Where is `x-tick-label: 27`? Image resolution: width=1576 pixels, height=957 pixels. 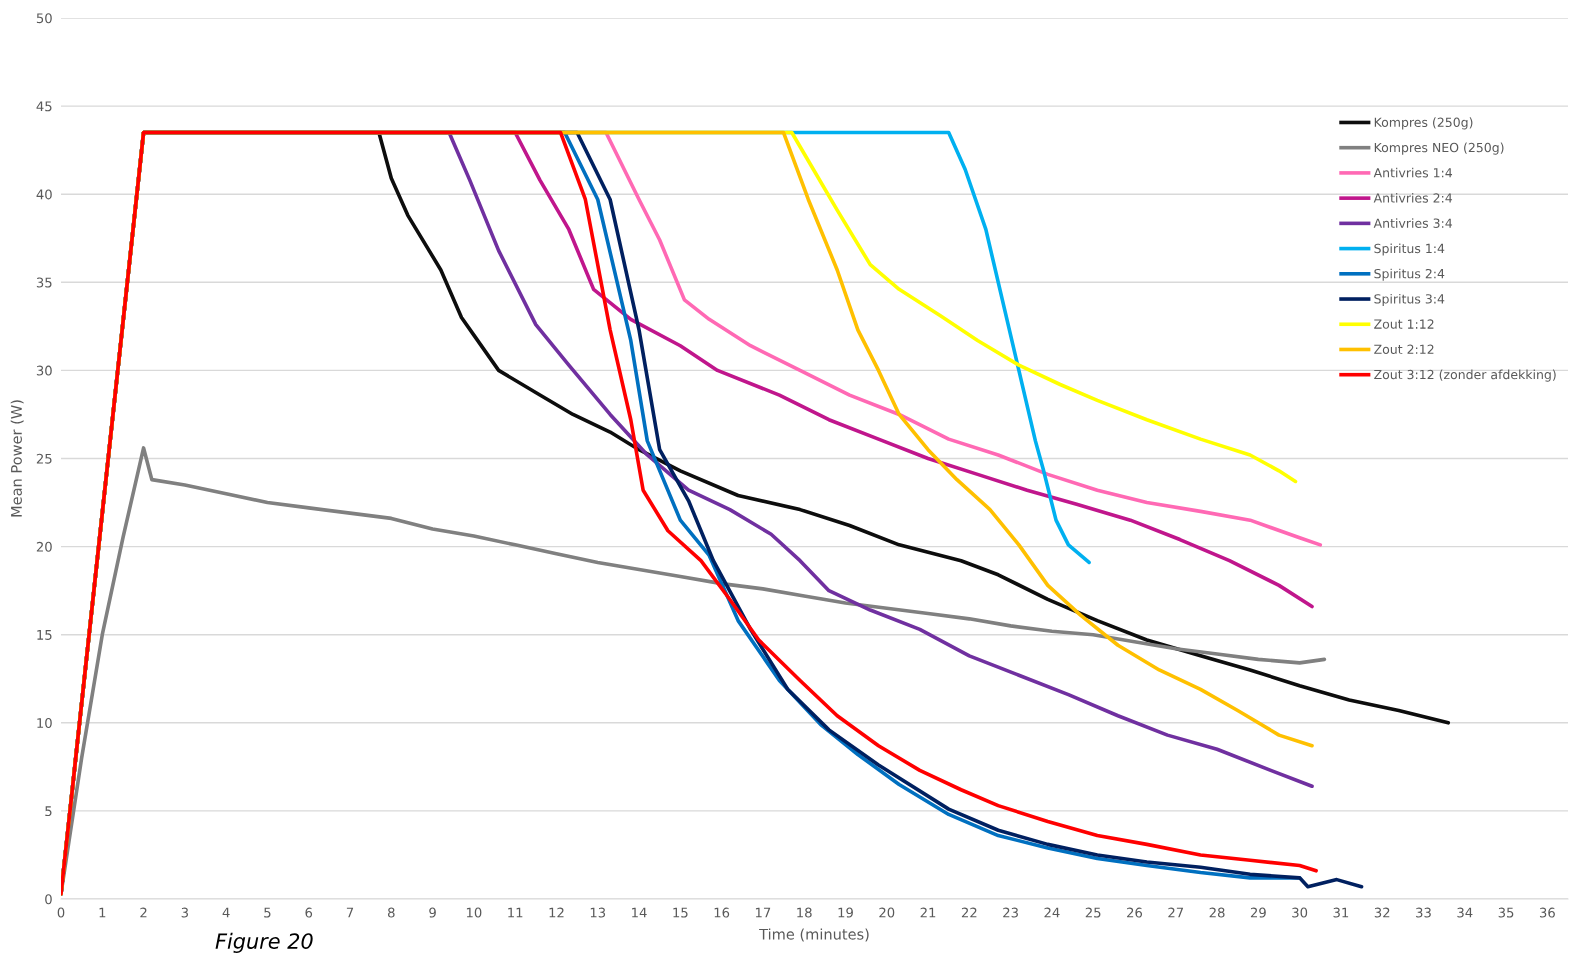
x-tick-label: 27 is located at coordinates (1176, 912).